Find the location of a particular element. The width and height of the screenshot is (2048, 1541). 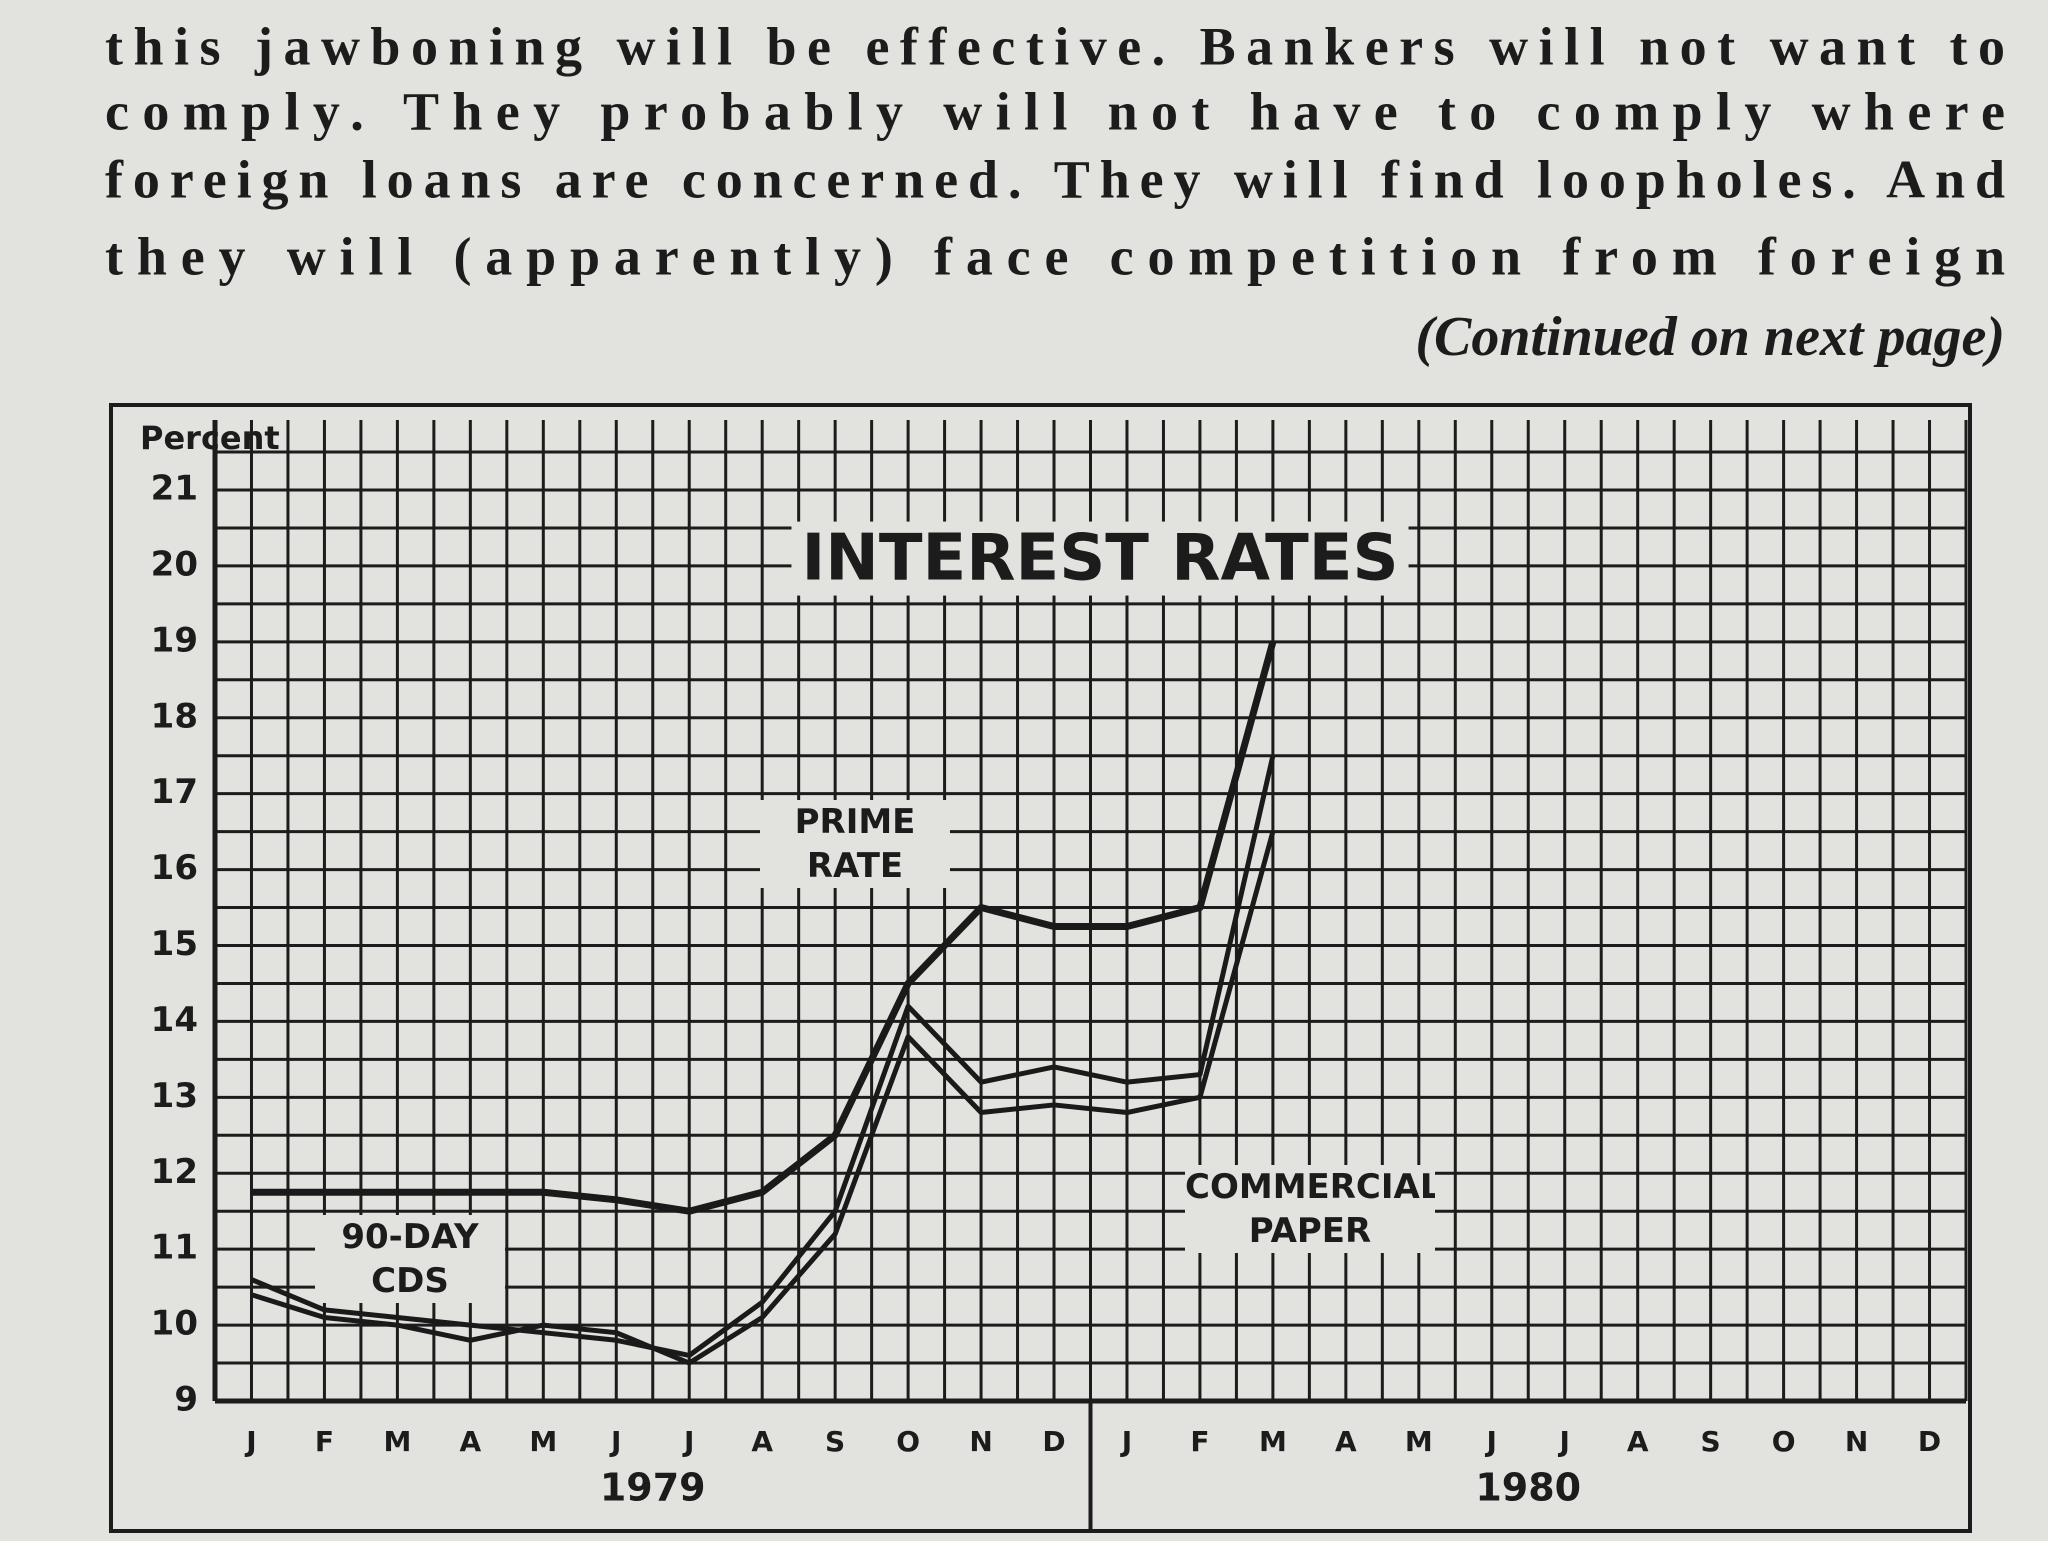

series-label-box: 90-DAY CDS is located at coordinates (410, 1259).